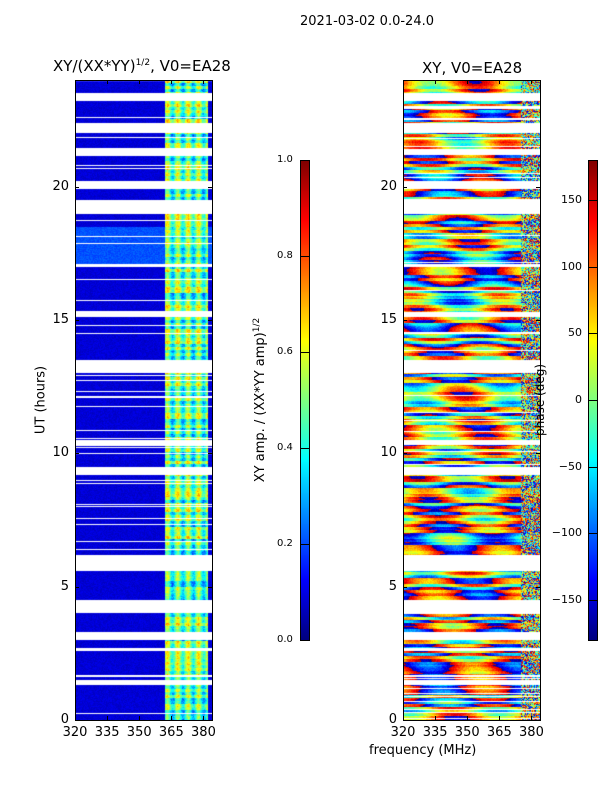  I want to click on colorbar1-label-text: XY amp. / (XX*YY amp), so click(261, 407).